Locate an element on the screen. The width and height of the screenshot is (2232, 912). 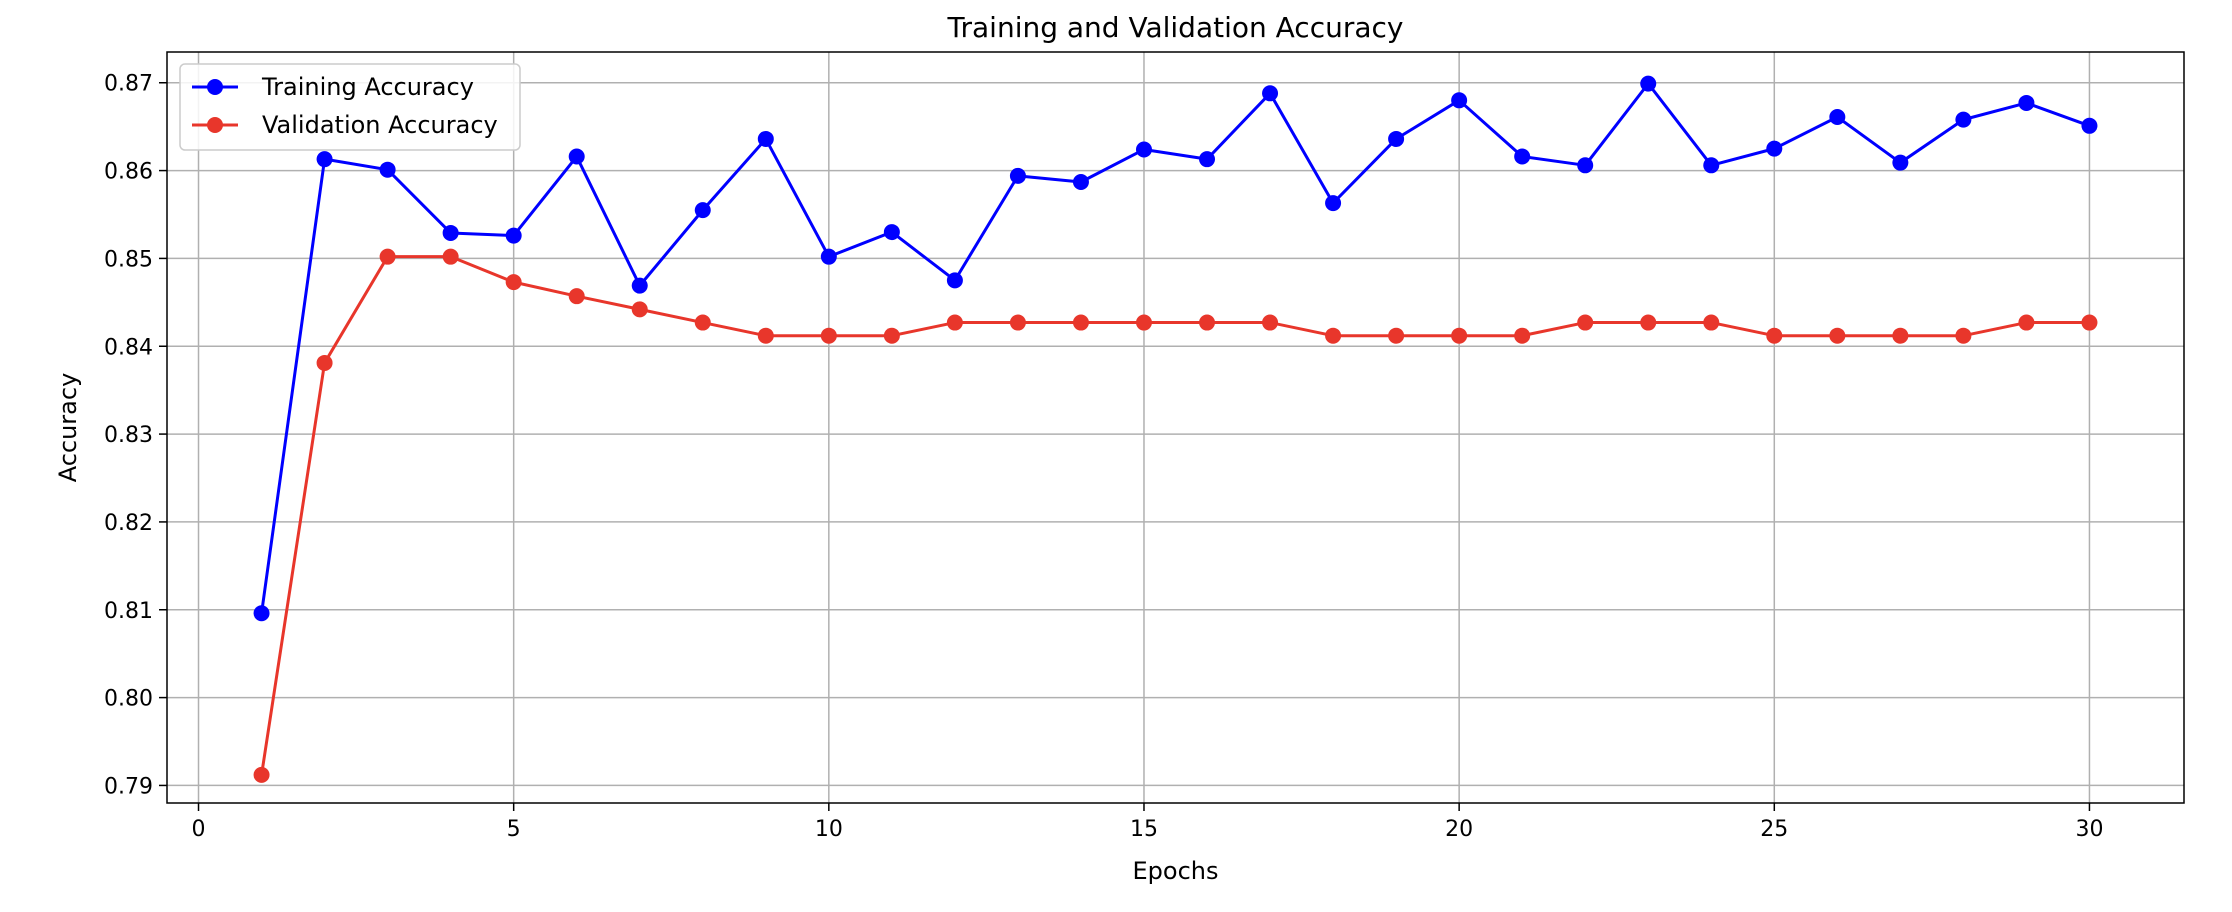
legend-entry: Validation Accuracy is located at coordinates (345, 125).